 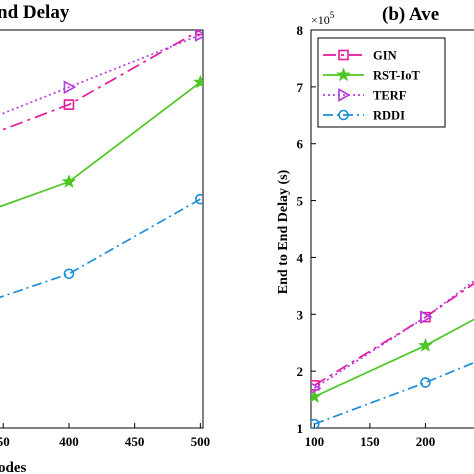 I want to click on panel-b-series-rst-iot, so click(x=392, y=360).